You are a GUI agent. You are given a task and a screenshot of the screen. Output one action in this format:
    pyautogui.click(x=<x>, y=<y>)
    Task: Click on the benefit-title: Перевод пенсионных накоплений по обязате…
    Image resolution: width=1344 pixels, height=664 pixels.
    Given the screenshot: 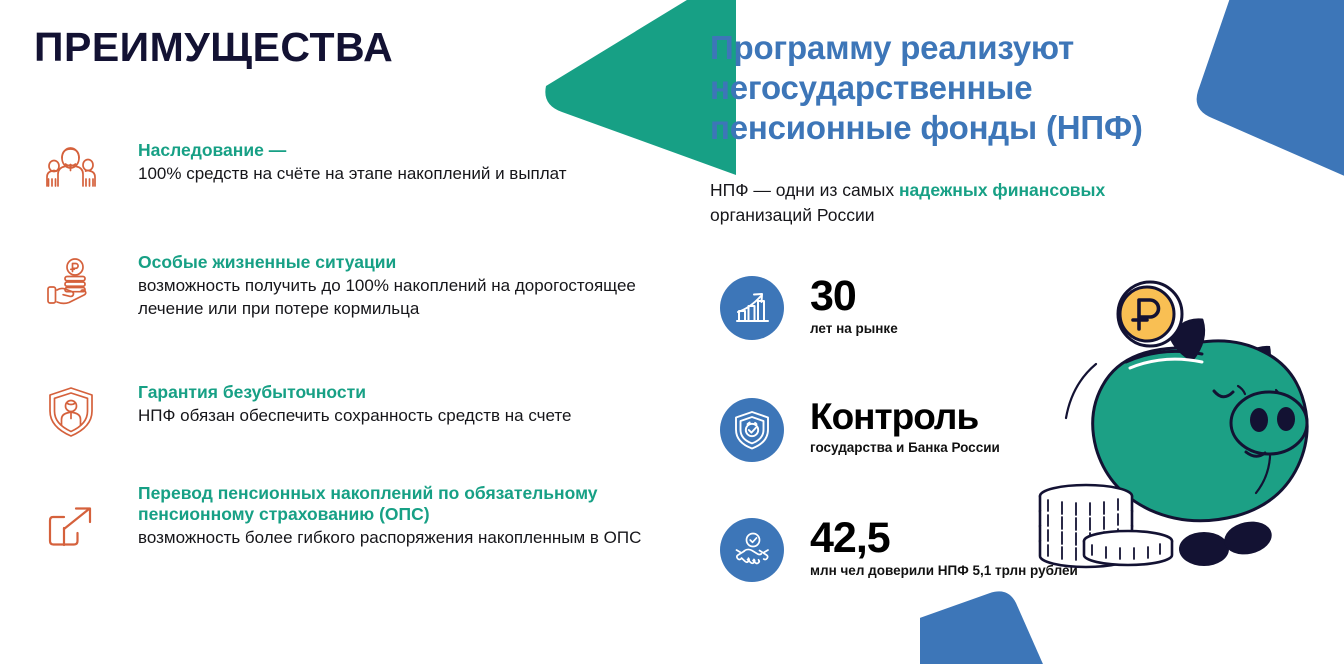 What is the action you would take?
    pyautogui.click(x=368, y=503)
    